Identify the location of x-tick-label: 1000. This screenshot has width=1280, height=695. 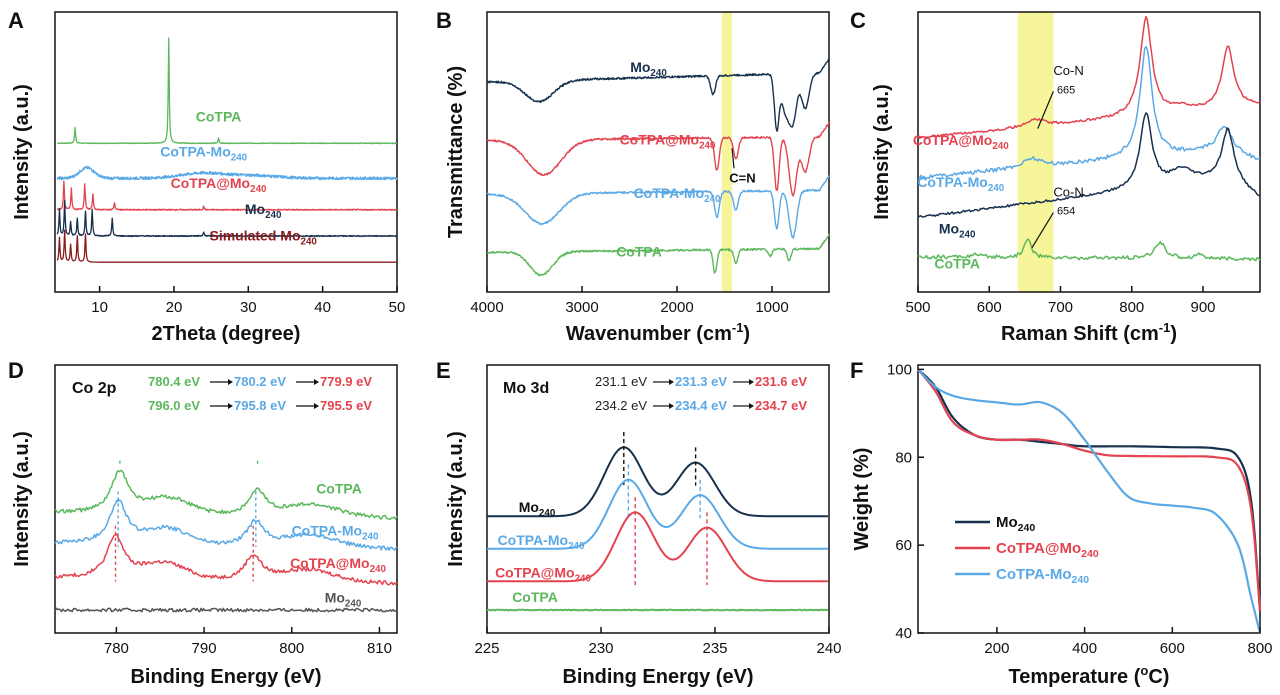
(771, 307).